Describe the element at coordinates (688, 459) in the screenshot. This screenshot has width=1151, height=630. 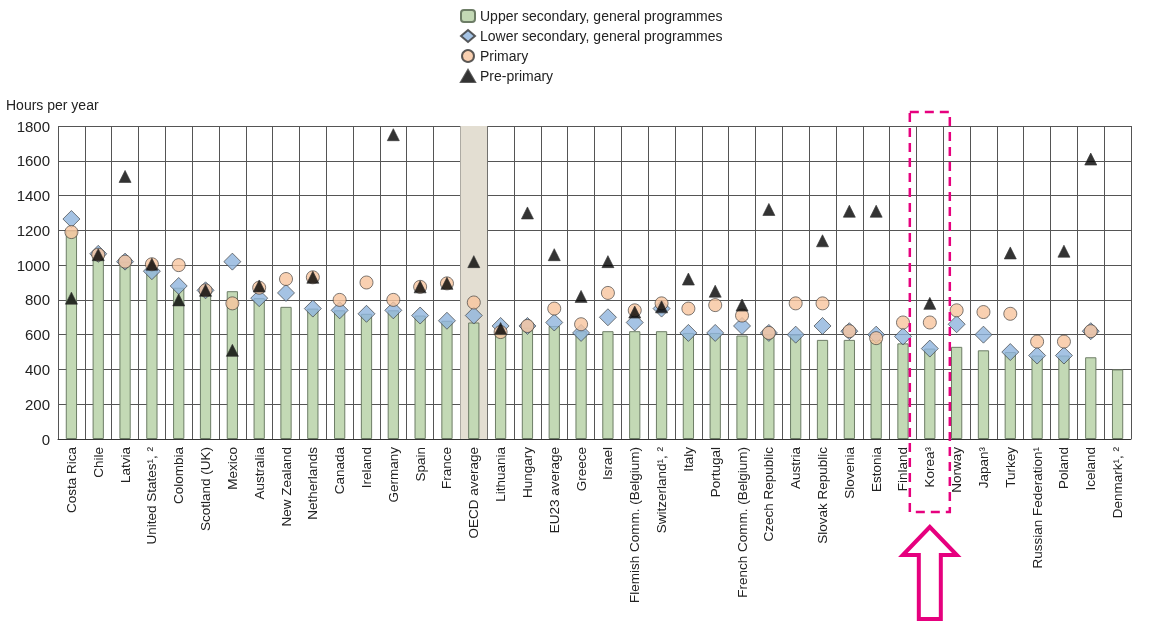
I see `x-tick-label: Italy` at that location.